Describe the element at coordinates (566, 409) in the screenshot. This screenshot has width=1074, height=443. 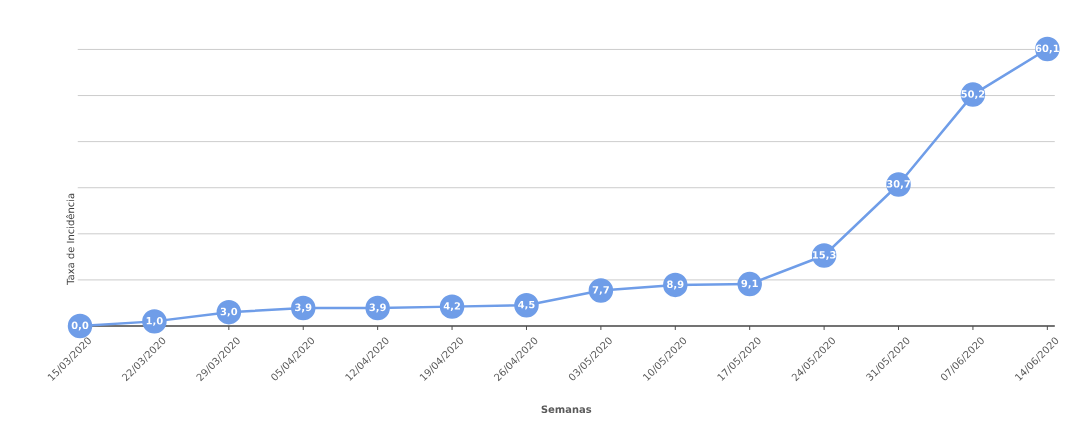
I see `x-axis-title: Semanas` at that location.